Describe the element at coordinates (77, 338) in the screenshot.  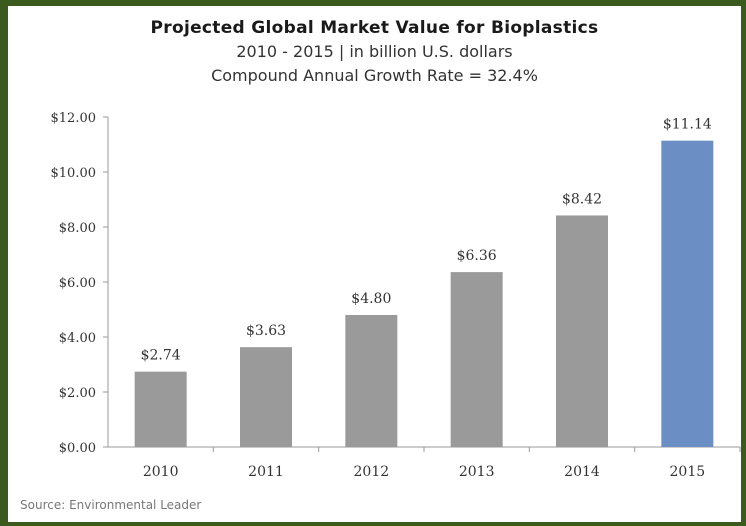
I see `y-tick-label: $4.00` at that location.